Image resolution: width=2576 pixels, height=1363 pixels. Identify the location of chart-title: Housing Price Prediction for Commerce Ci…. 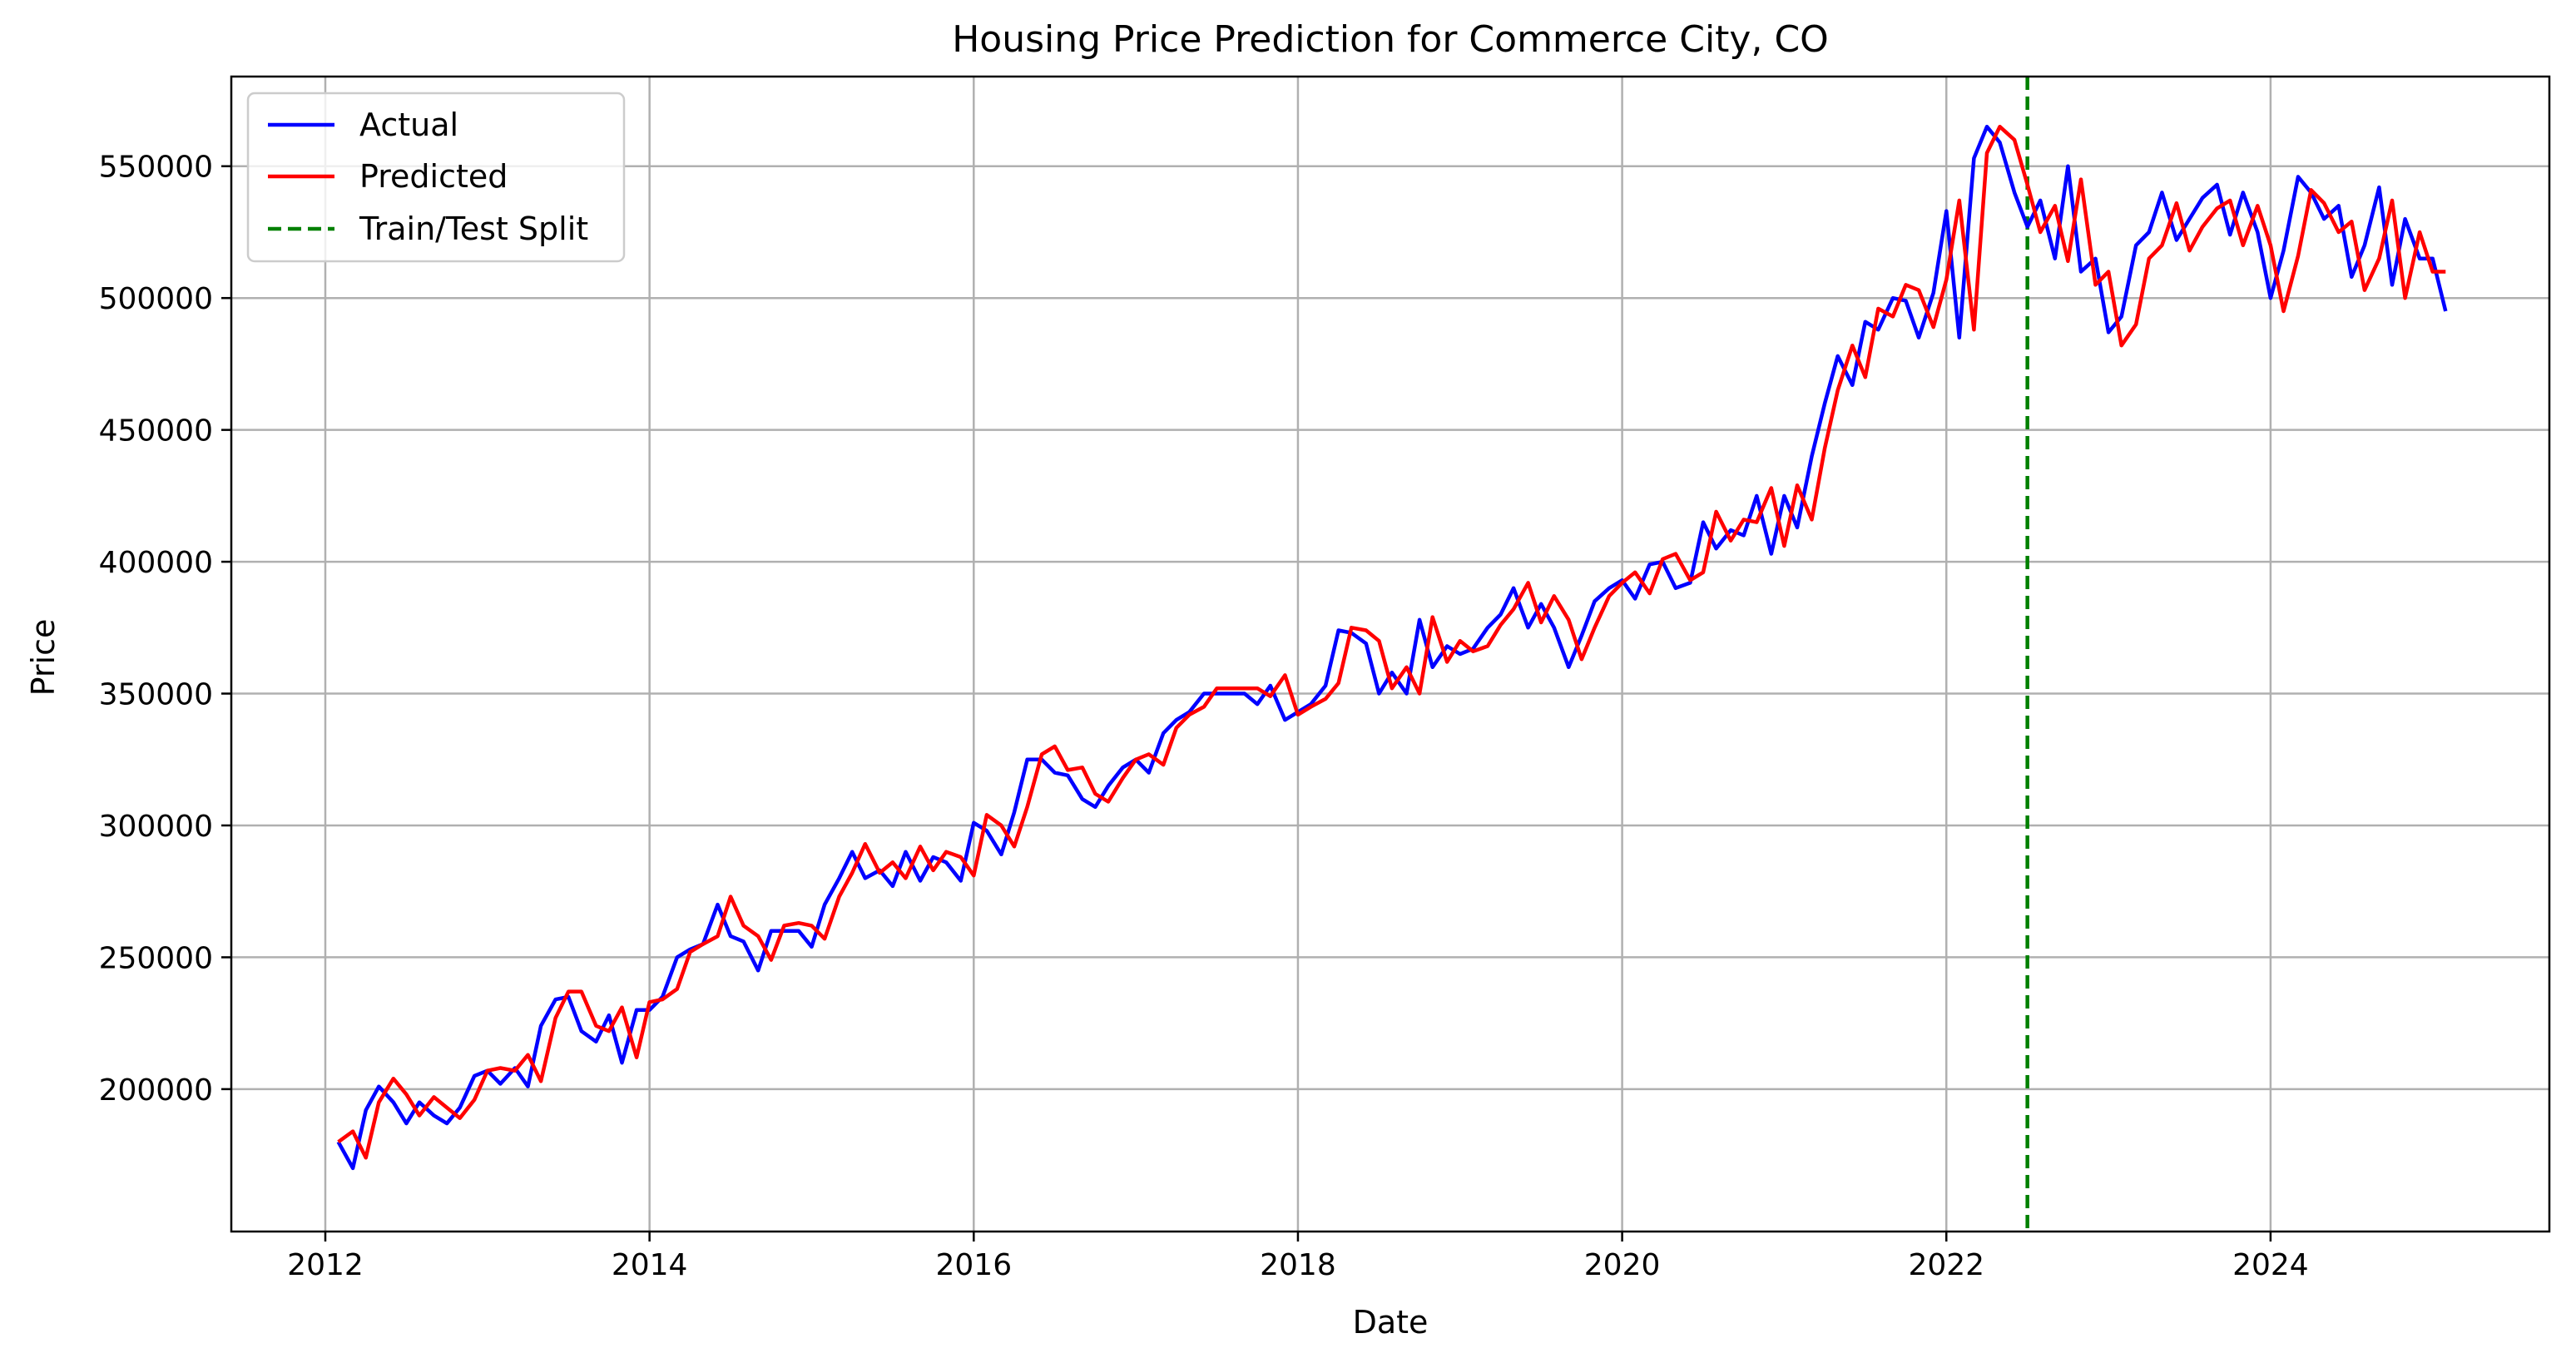
(1390, 40).